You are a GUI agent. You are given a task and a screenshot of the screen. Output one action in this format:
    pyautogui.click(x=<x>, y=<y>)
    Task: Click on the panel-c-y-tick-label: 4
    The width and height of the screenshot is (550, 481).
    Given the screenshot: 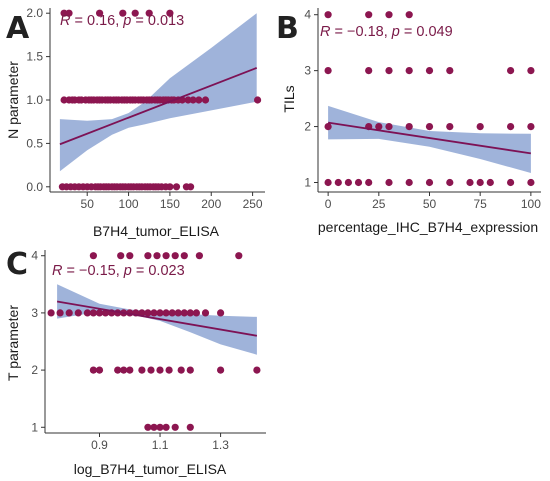 What is the action you would take?
    pyautogui.click(x=34, y=256)
    